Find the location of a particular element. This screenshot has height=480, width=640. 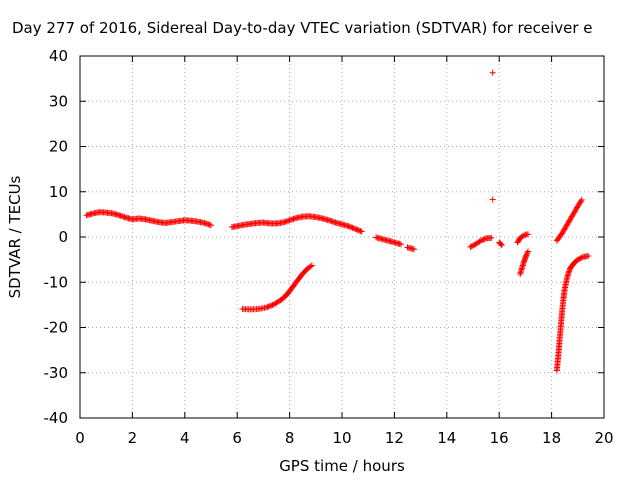

y-tick-label: 20 is located at coordinates (58, 147).